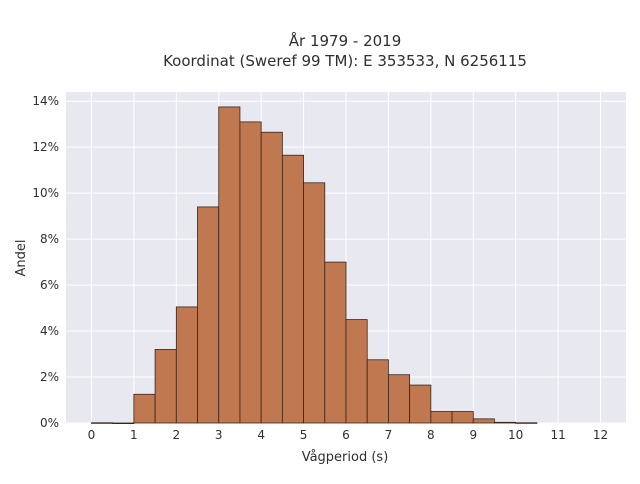 The image size is (640, 484). Describe the element at coordinates (92, 435) in the screenshot. I see `x-tick-label: 0` at that location.